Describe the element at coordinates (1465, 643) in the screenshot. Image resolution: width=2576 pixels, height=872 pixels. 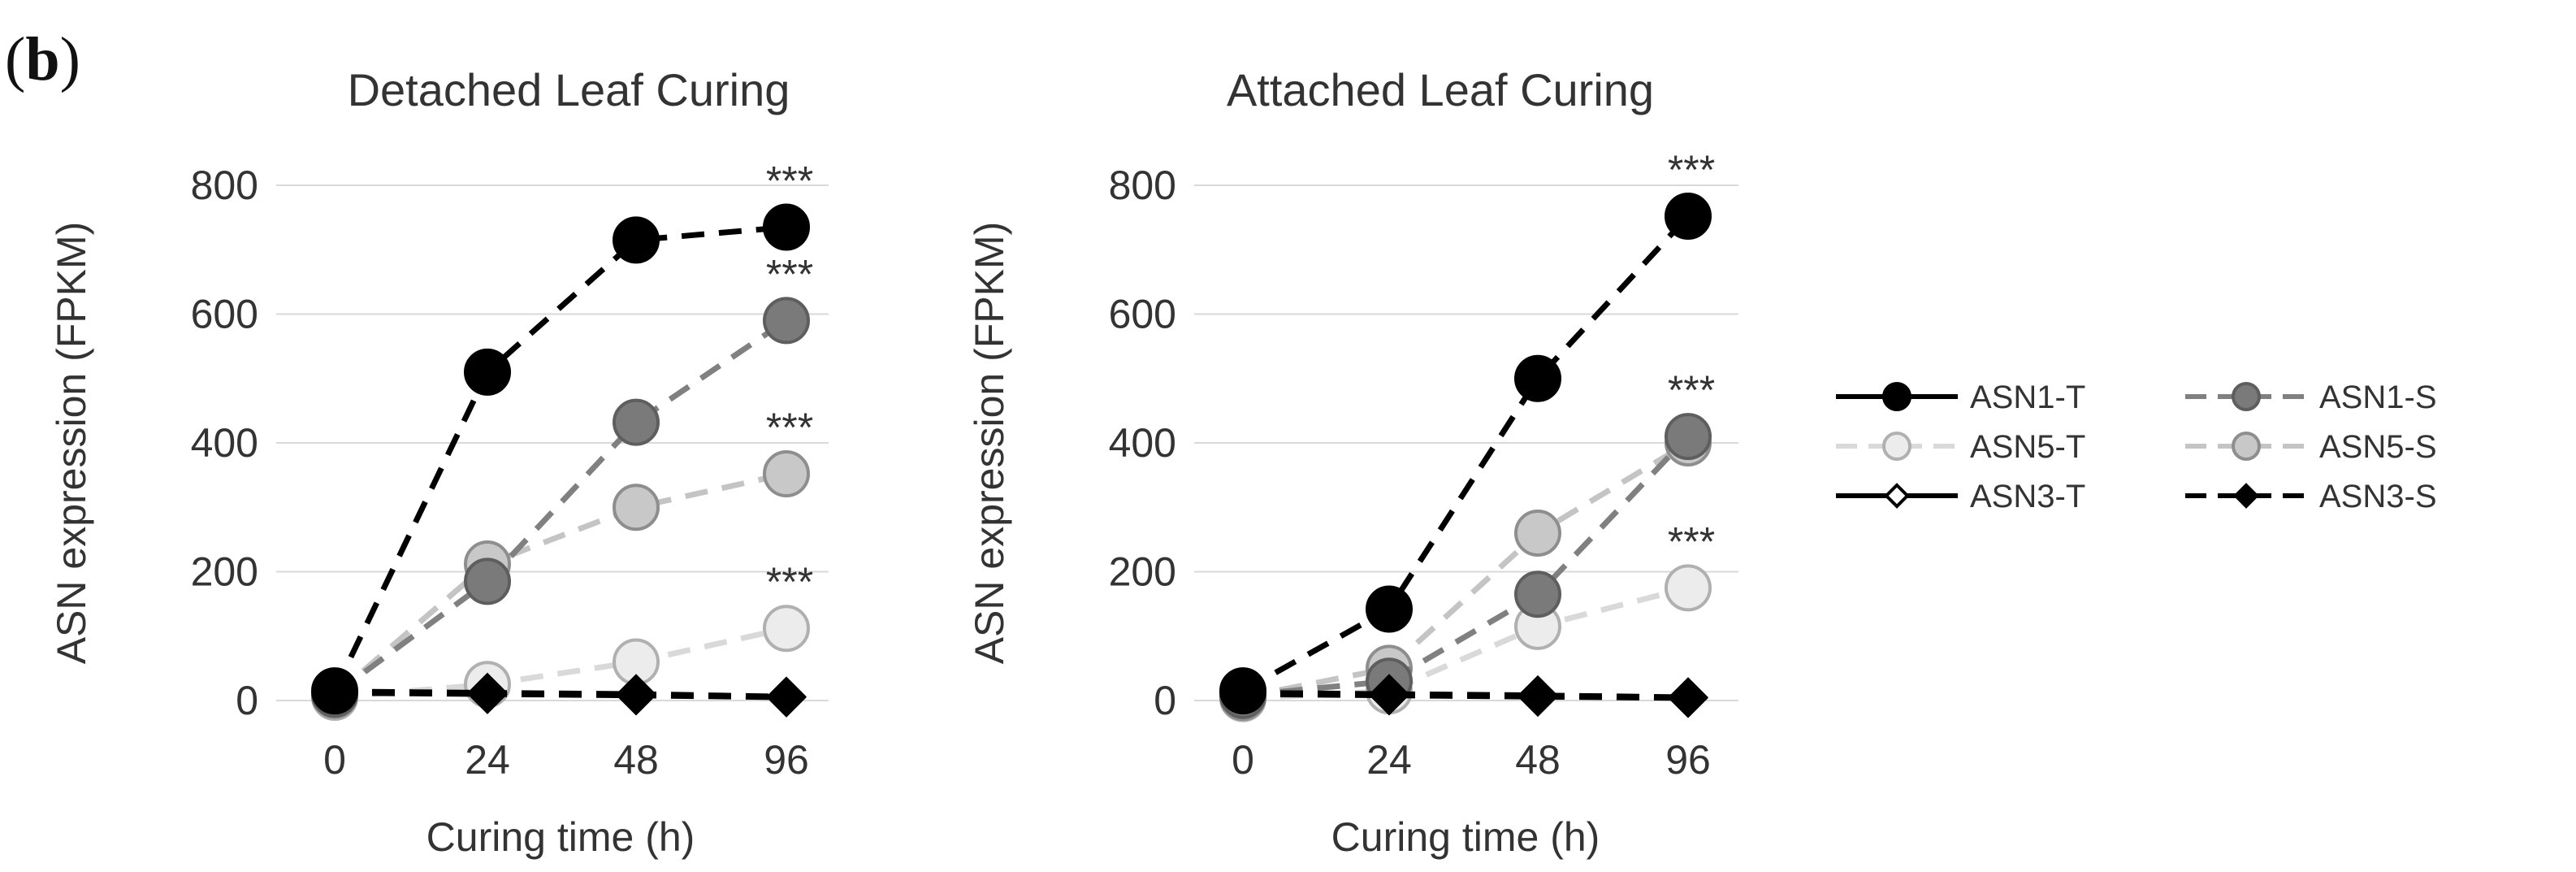
I see `series-line-asn5-t` at that location.